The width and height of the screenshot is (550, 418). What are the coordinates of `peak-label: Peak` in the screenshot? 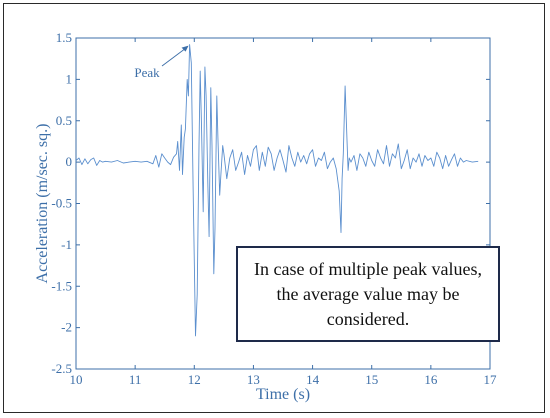 It's located at (147, 72).